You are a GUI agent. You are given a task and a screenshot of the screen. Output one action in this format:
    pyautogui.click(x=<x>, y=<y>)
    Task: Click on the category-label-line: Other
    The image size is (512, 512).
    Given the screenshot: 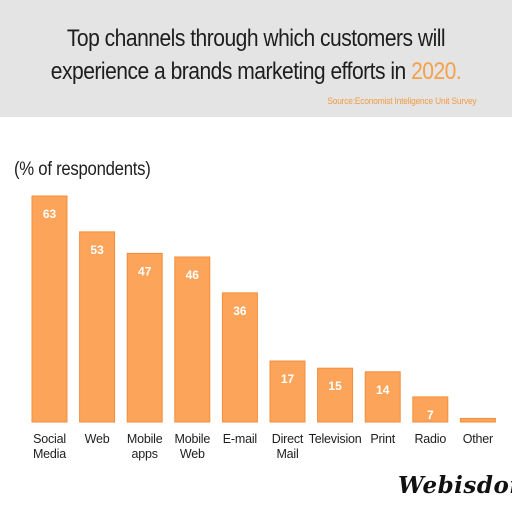 What is the action you would take?
    pyautogui.click(x=478, y=439)
    